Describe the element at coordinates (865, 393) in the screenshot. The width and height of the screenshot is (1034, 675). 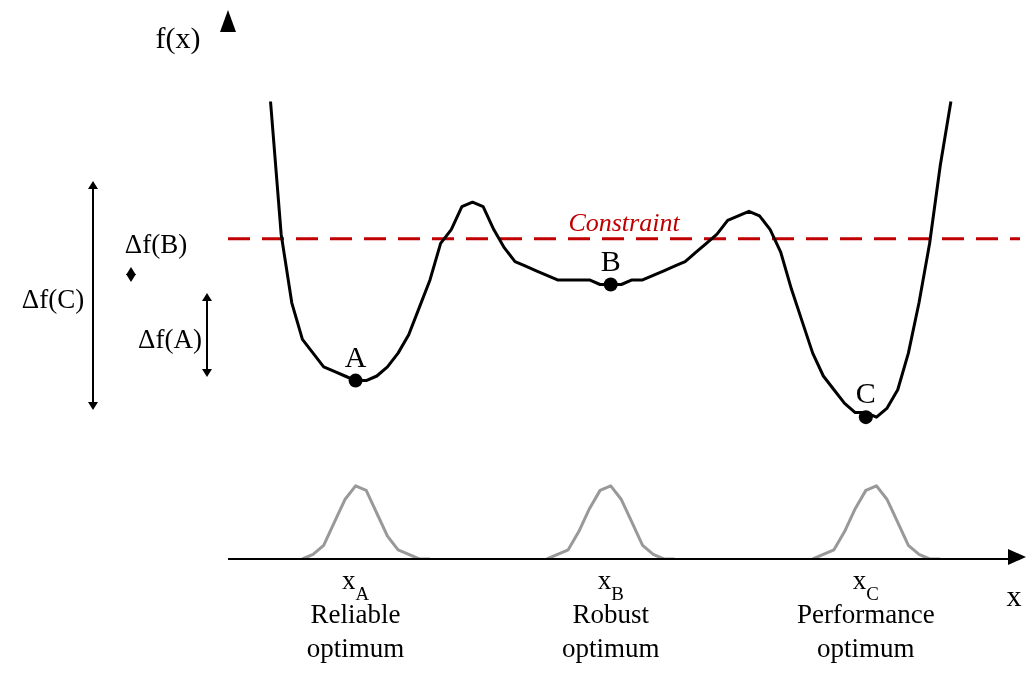
I see `annotation: C` at that location.